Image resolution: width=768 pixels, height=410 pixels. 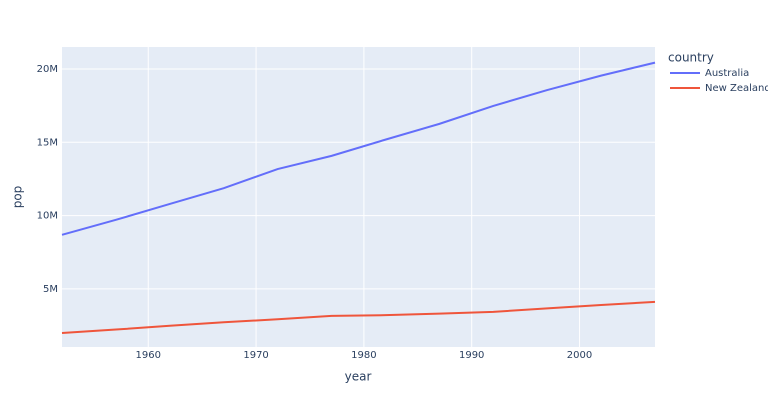 I want to click on legend-label: New Zealand, so click(x=736, y=88).